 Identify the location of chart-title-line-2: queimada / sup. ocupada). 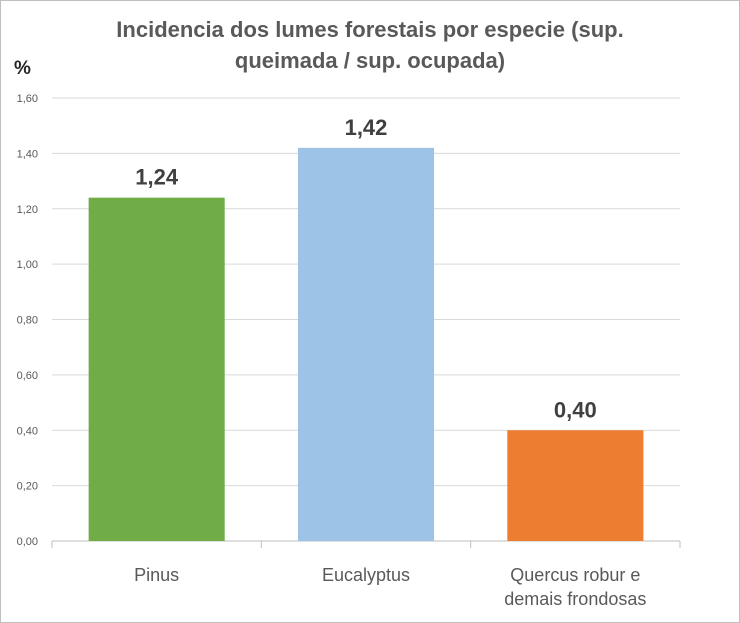
(370, 60).